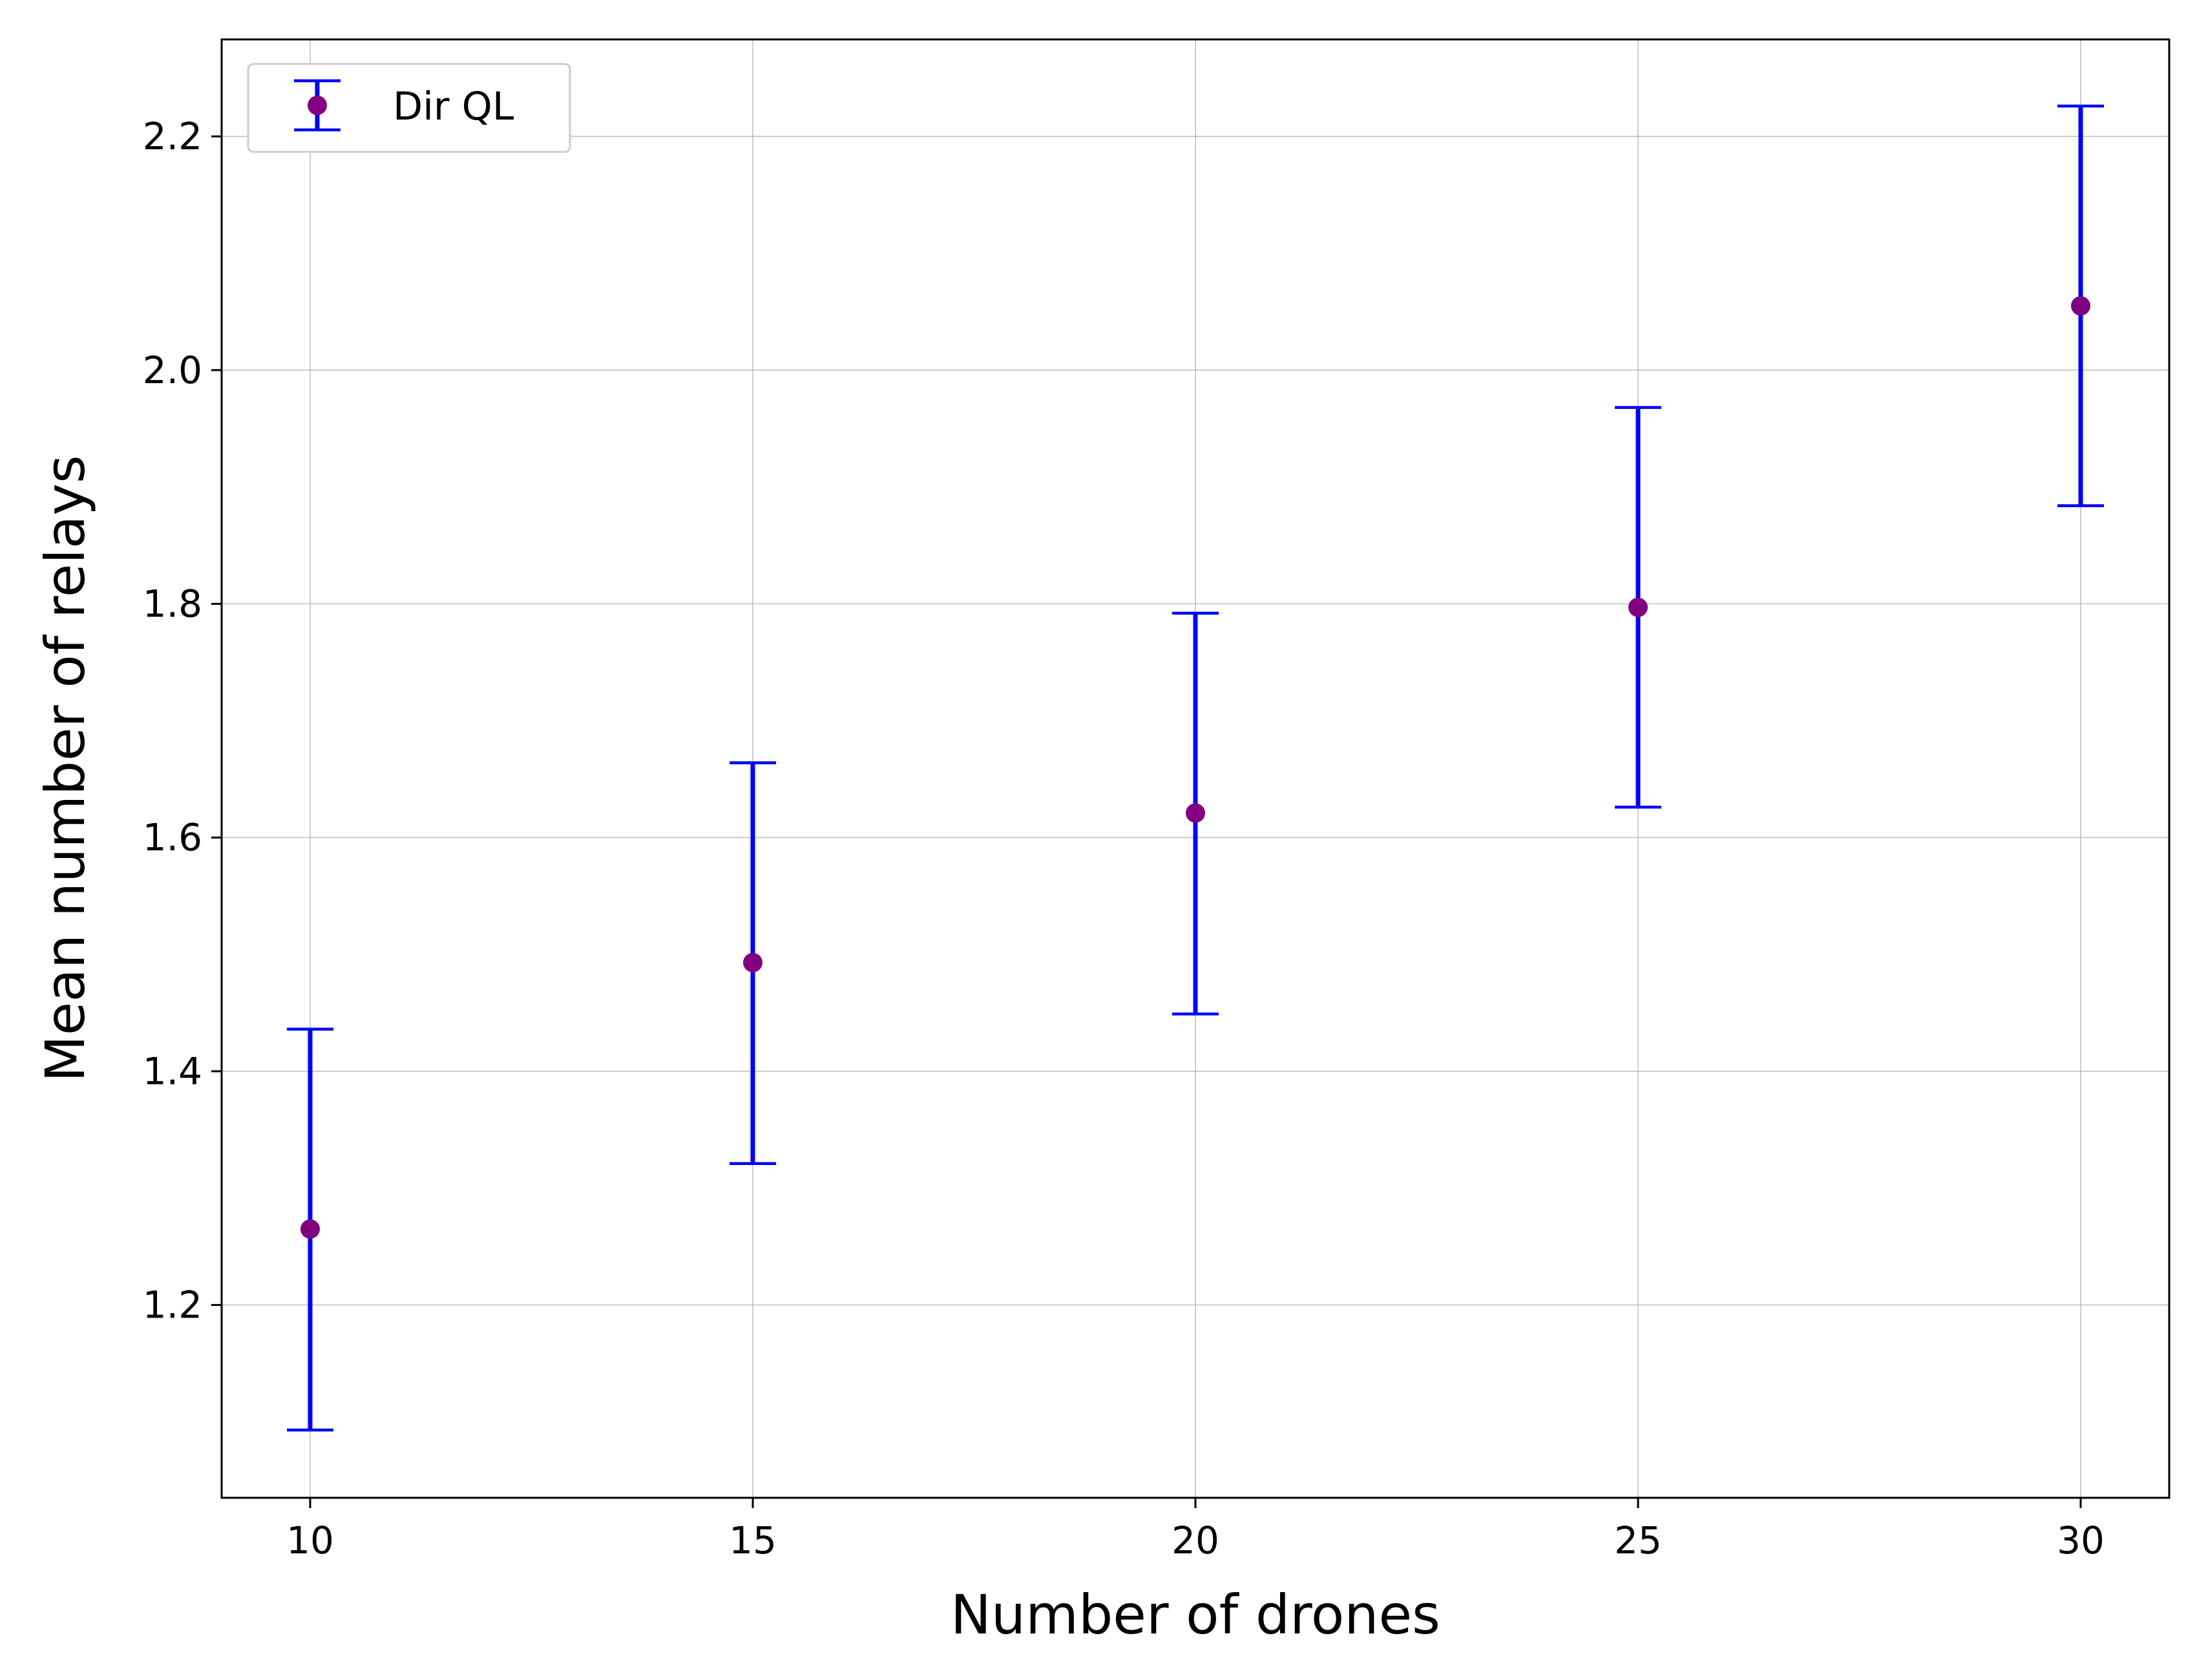  I want to click on legend-marker, so click(317, 105).